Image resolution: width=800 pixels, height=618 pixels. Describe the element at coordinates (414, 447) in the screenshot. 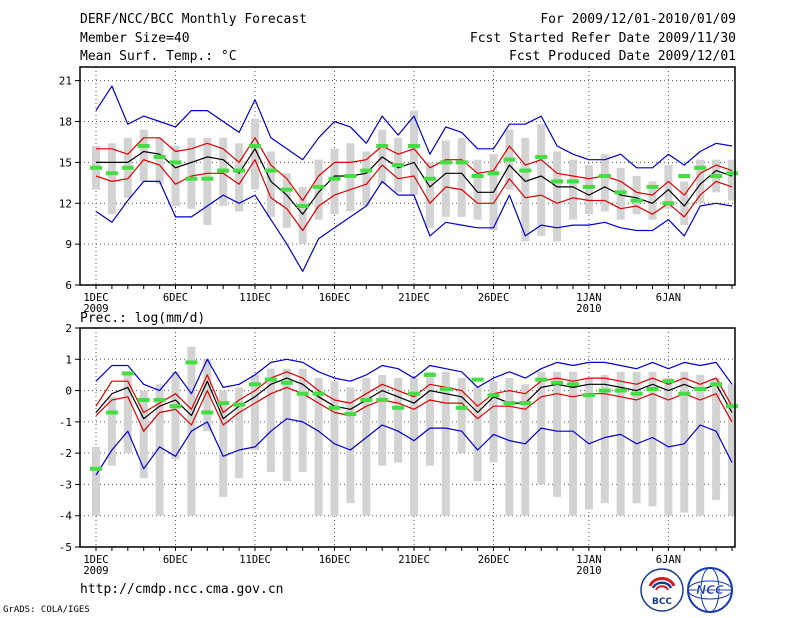

I see `panel2-series-min` at that location.